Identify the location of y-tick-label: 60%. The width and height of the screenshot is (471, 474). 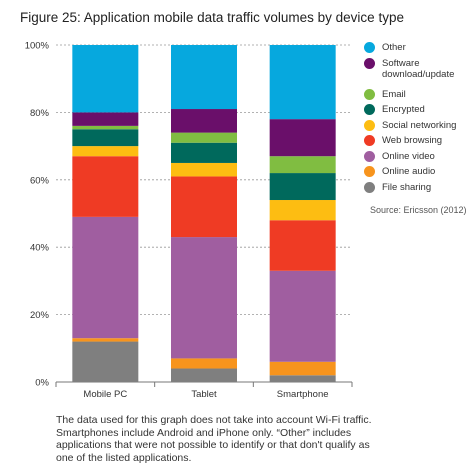
(40, 180).